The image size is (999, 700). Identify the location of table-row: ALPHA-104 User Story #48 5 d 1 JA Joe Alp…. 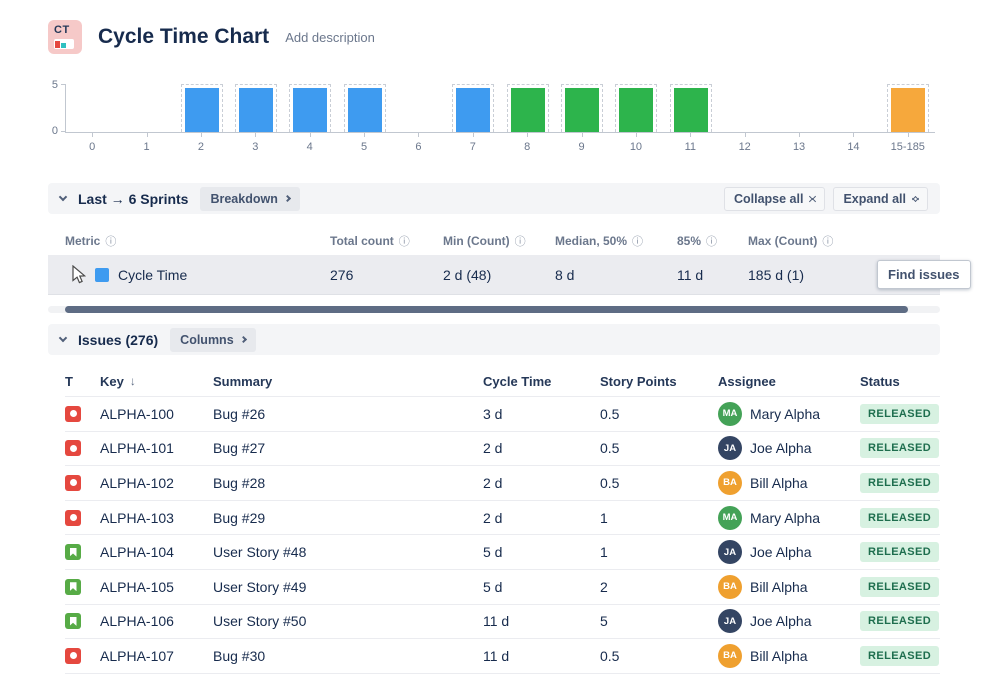
(502, 552).